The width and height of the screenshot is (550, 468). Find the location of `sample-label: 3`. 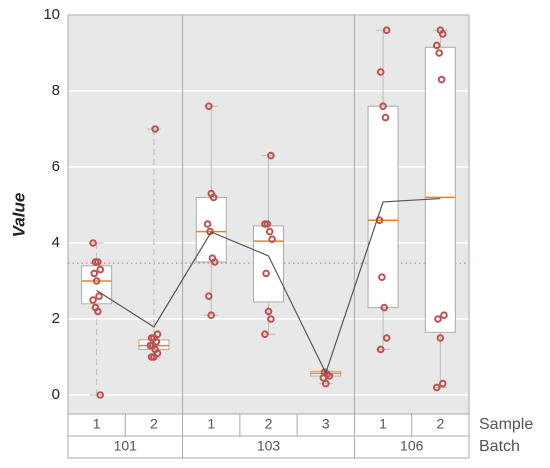

sample-label: 3 is located at coordinates (326, 424).